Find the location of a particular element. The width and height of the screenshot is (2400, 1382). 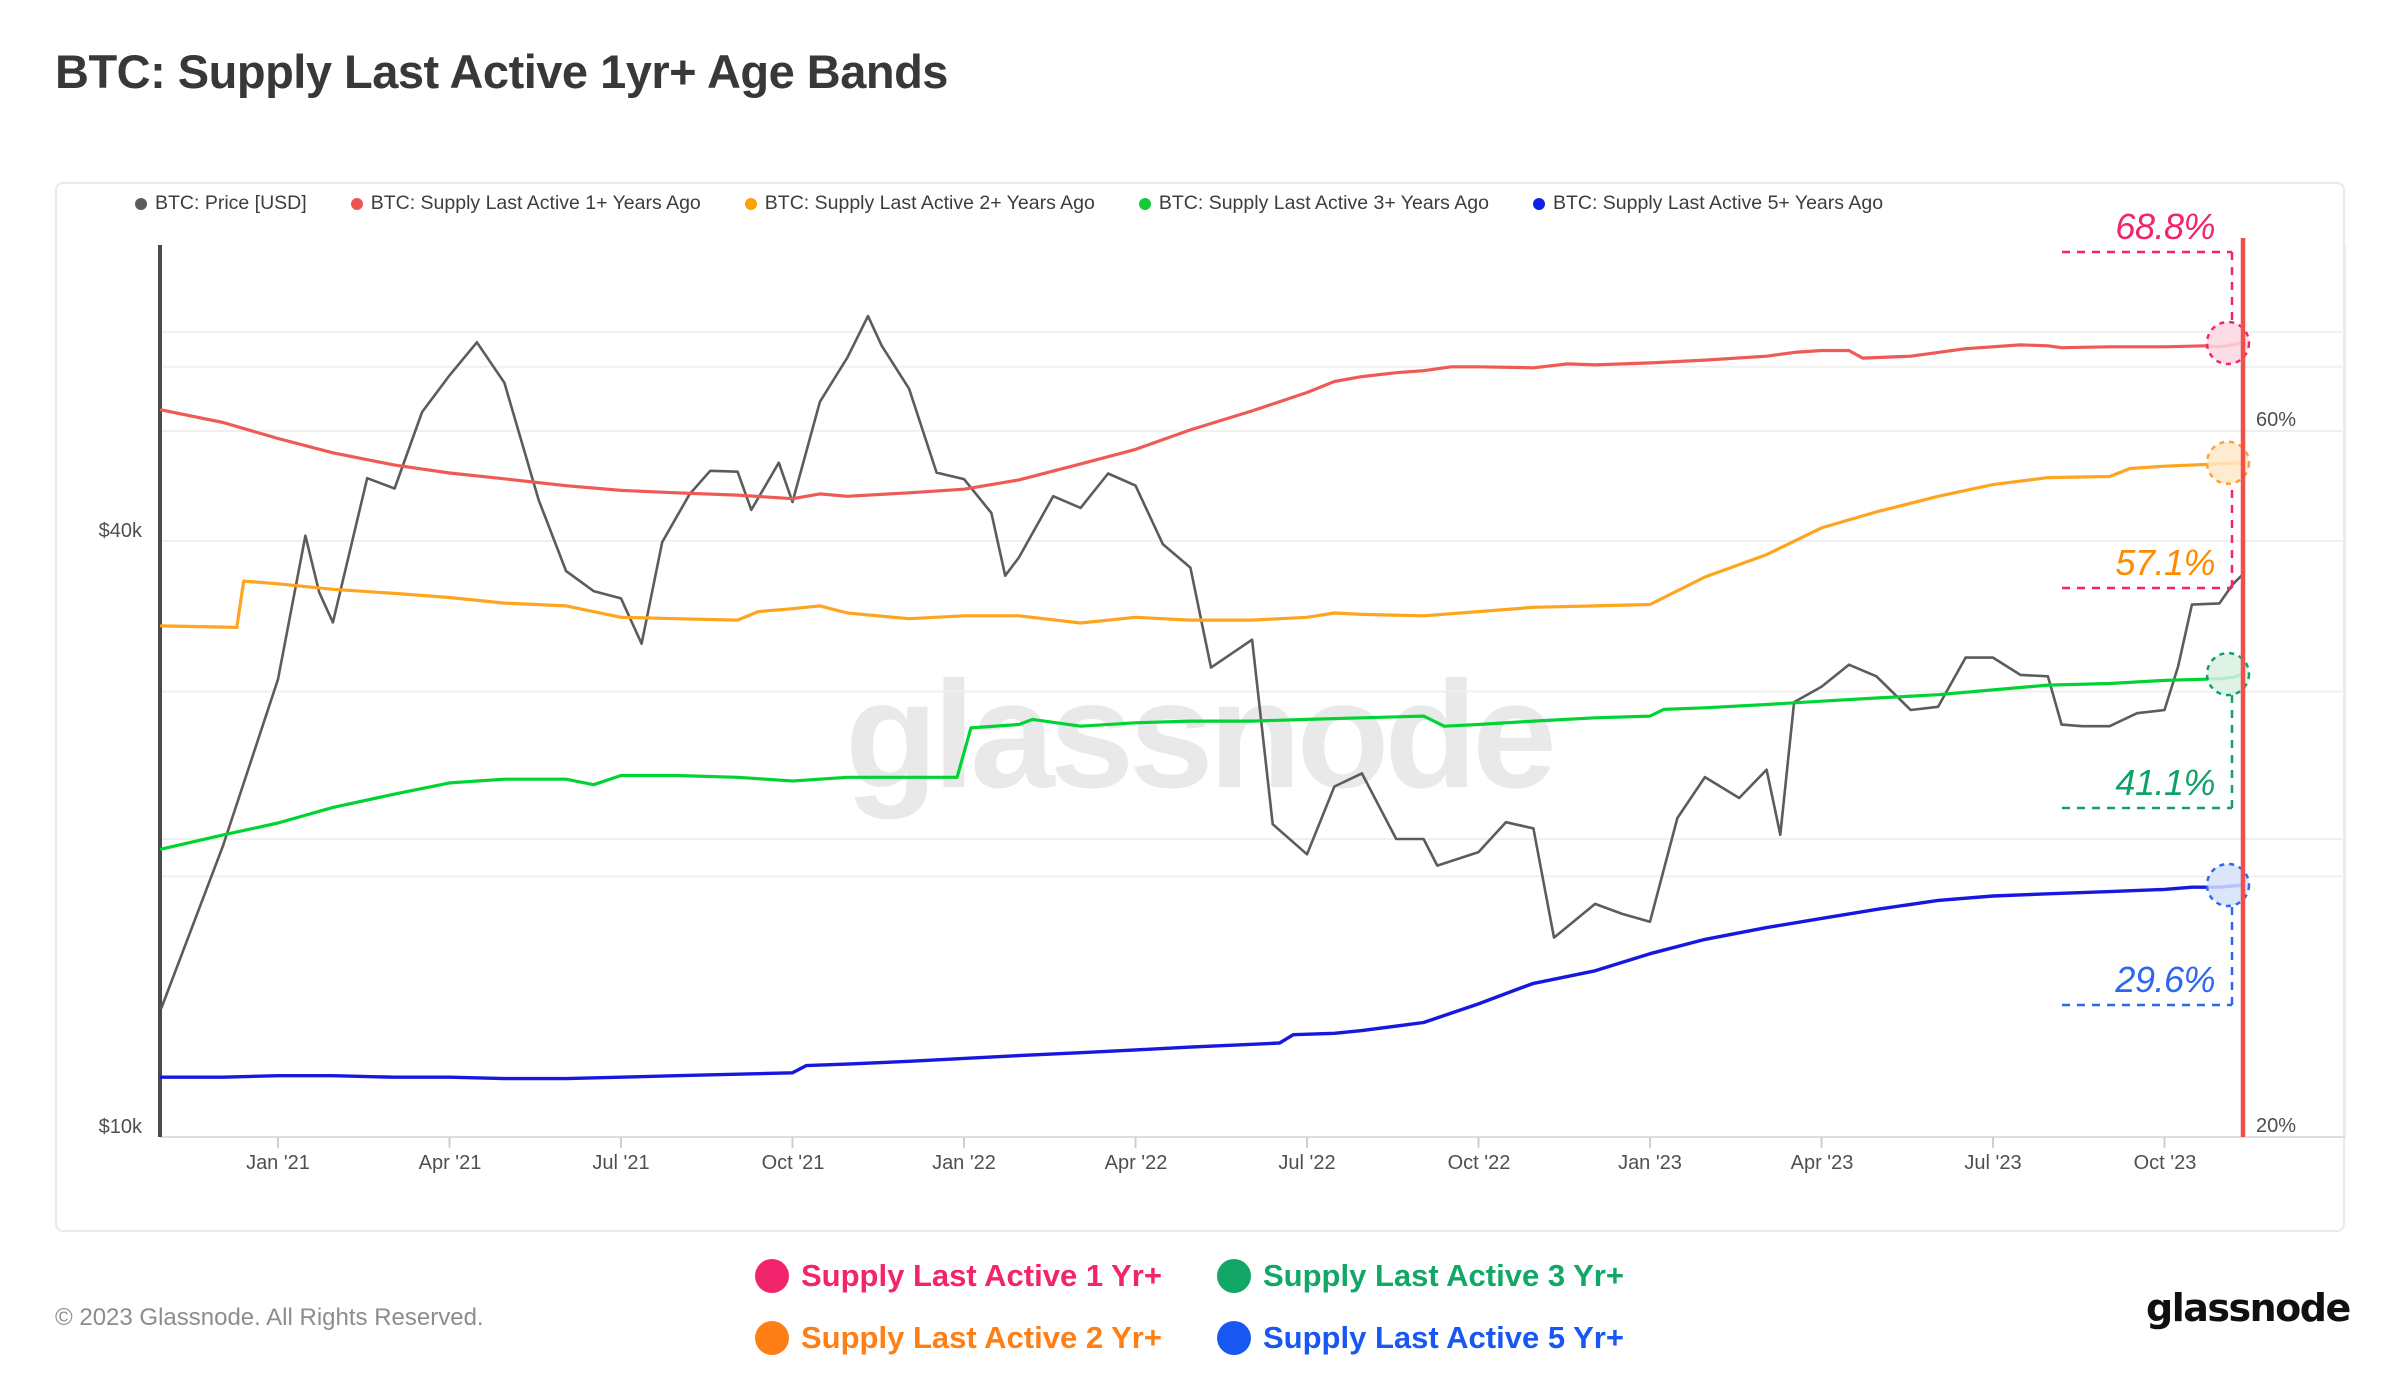

top-legend-label: BTC: Supply Last Active 2+ Years Ago is located at coordinates (929, 203).